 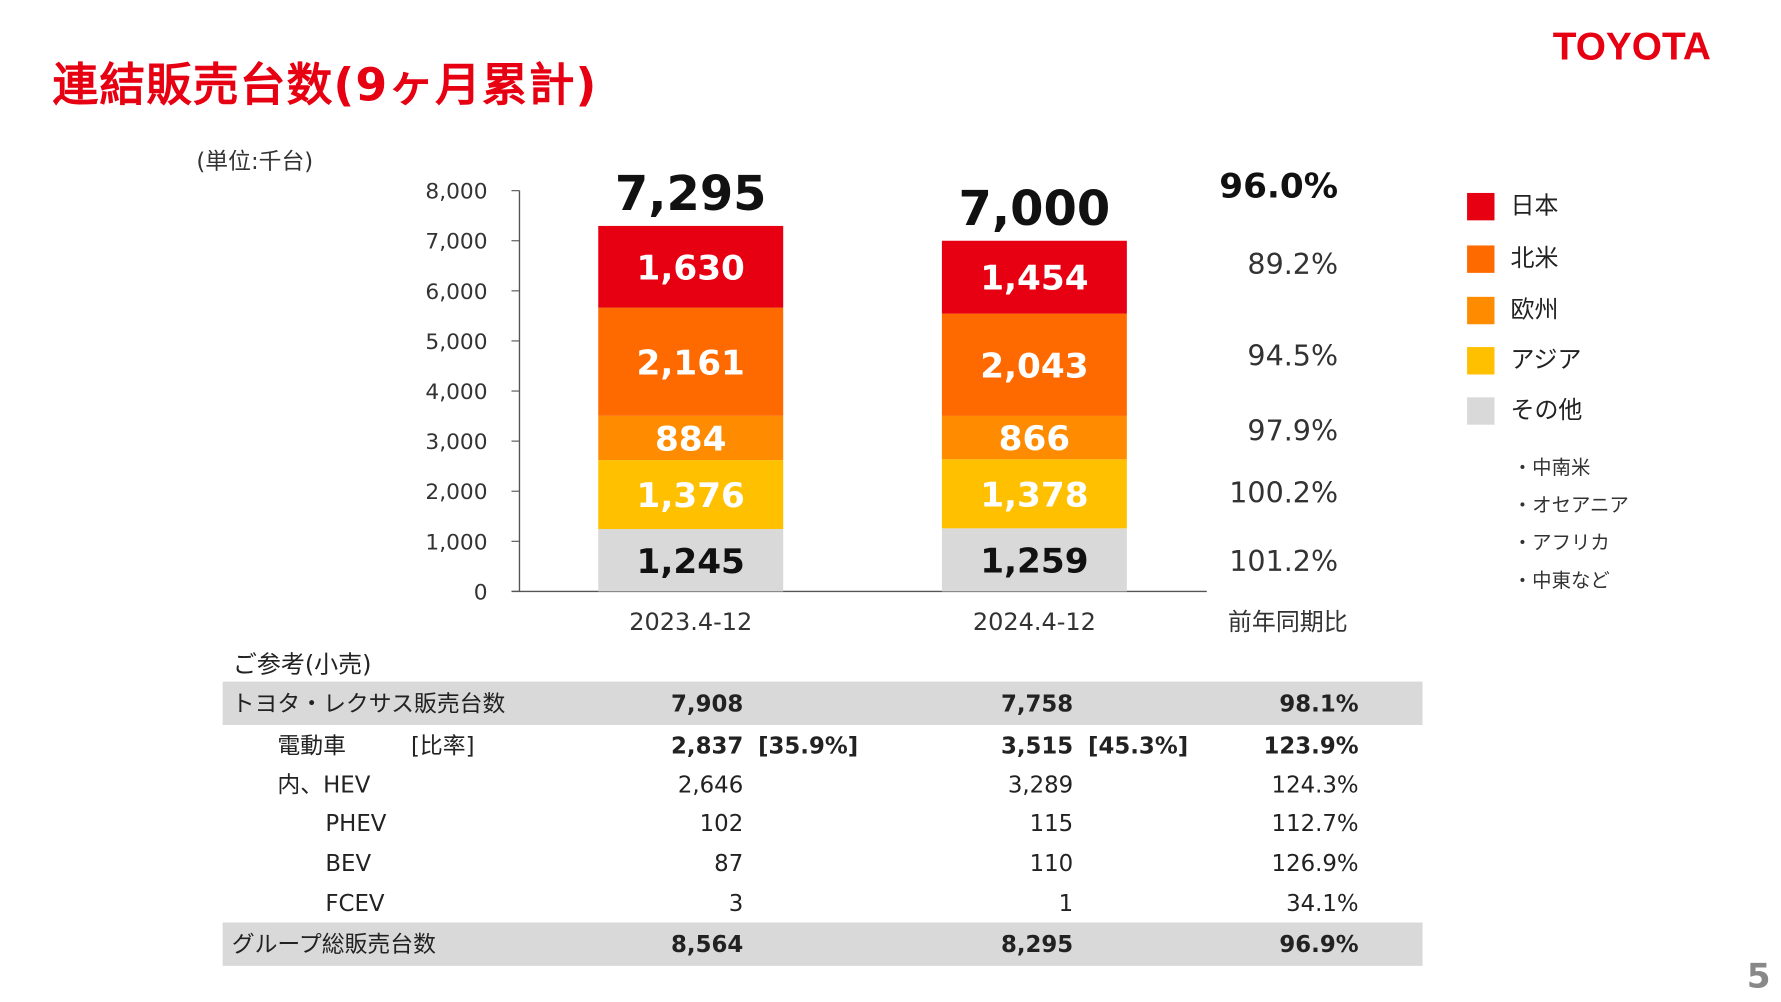 I want to click on yoy-pct: 112.7%, so click(x=1315, y=823).